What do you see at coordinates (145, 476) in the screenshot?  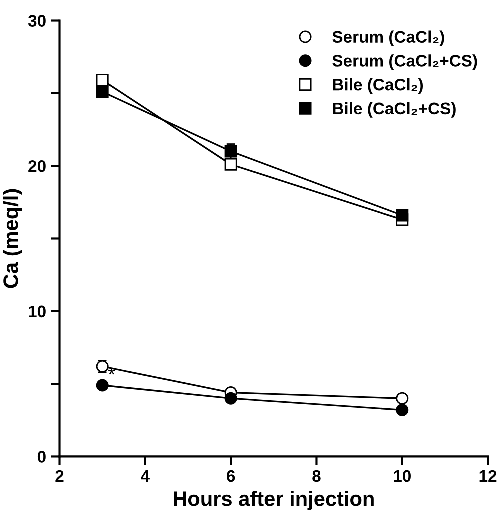 I see `x-tick-label: 4` at bounding box center [145, 476].